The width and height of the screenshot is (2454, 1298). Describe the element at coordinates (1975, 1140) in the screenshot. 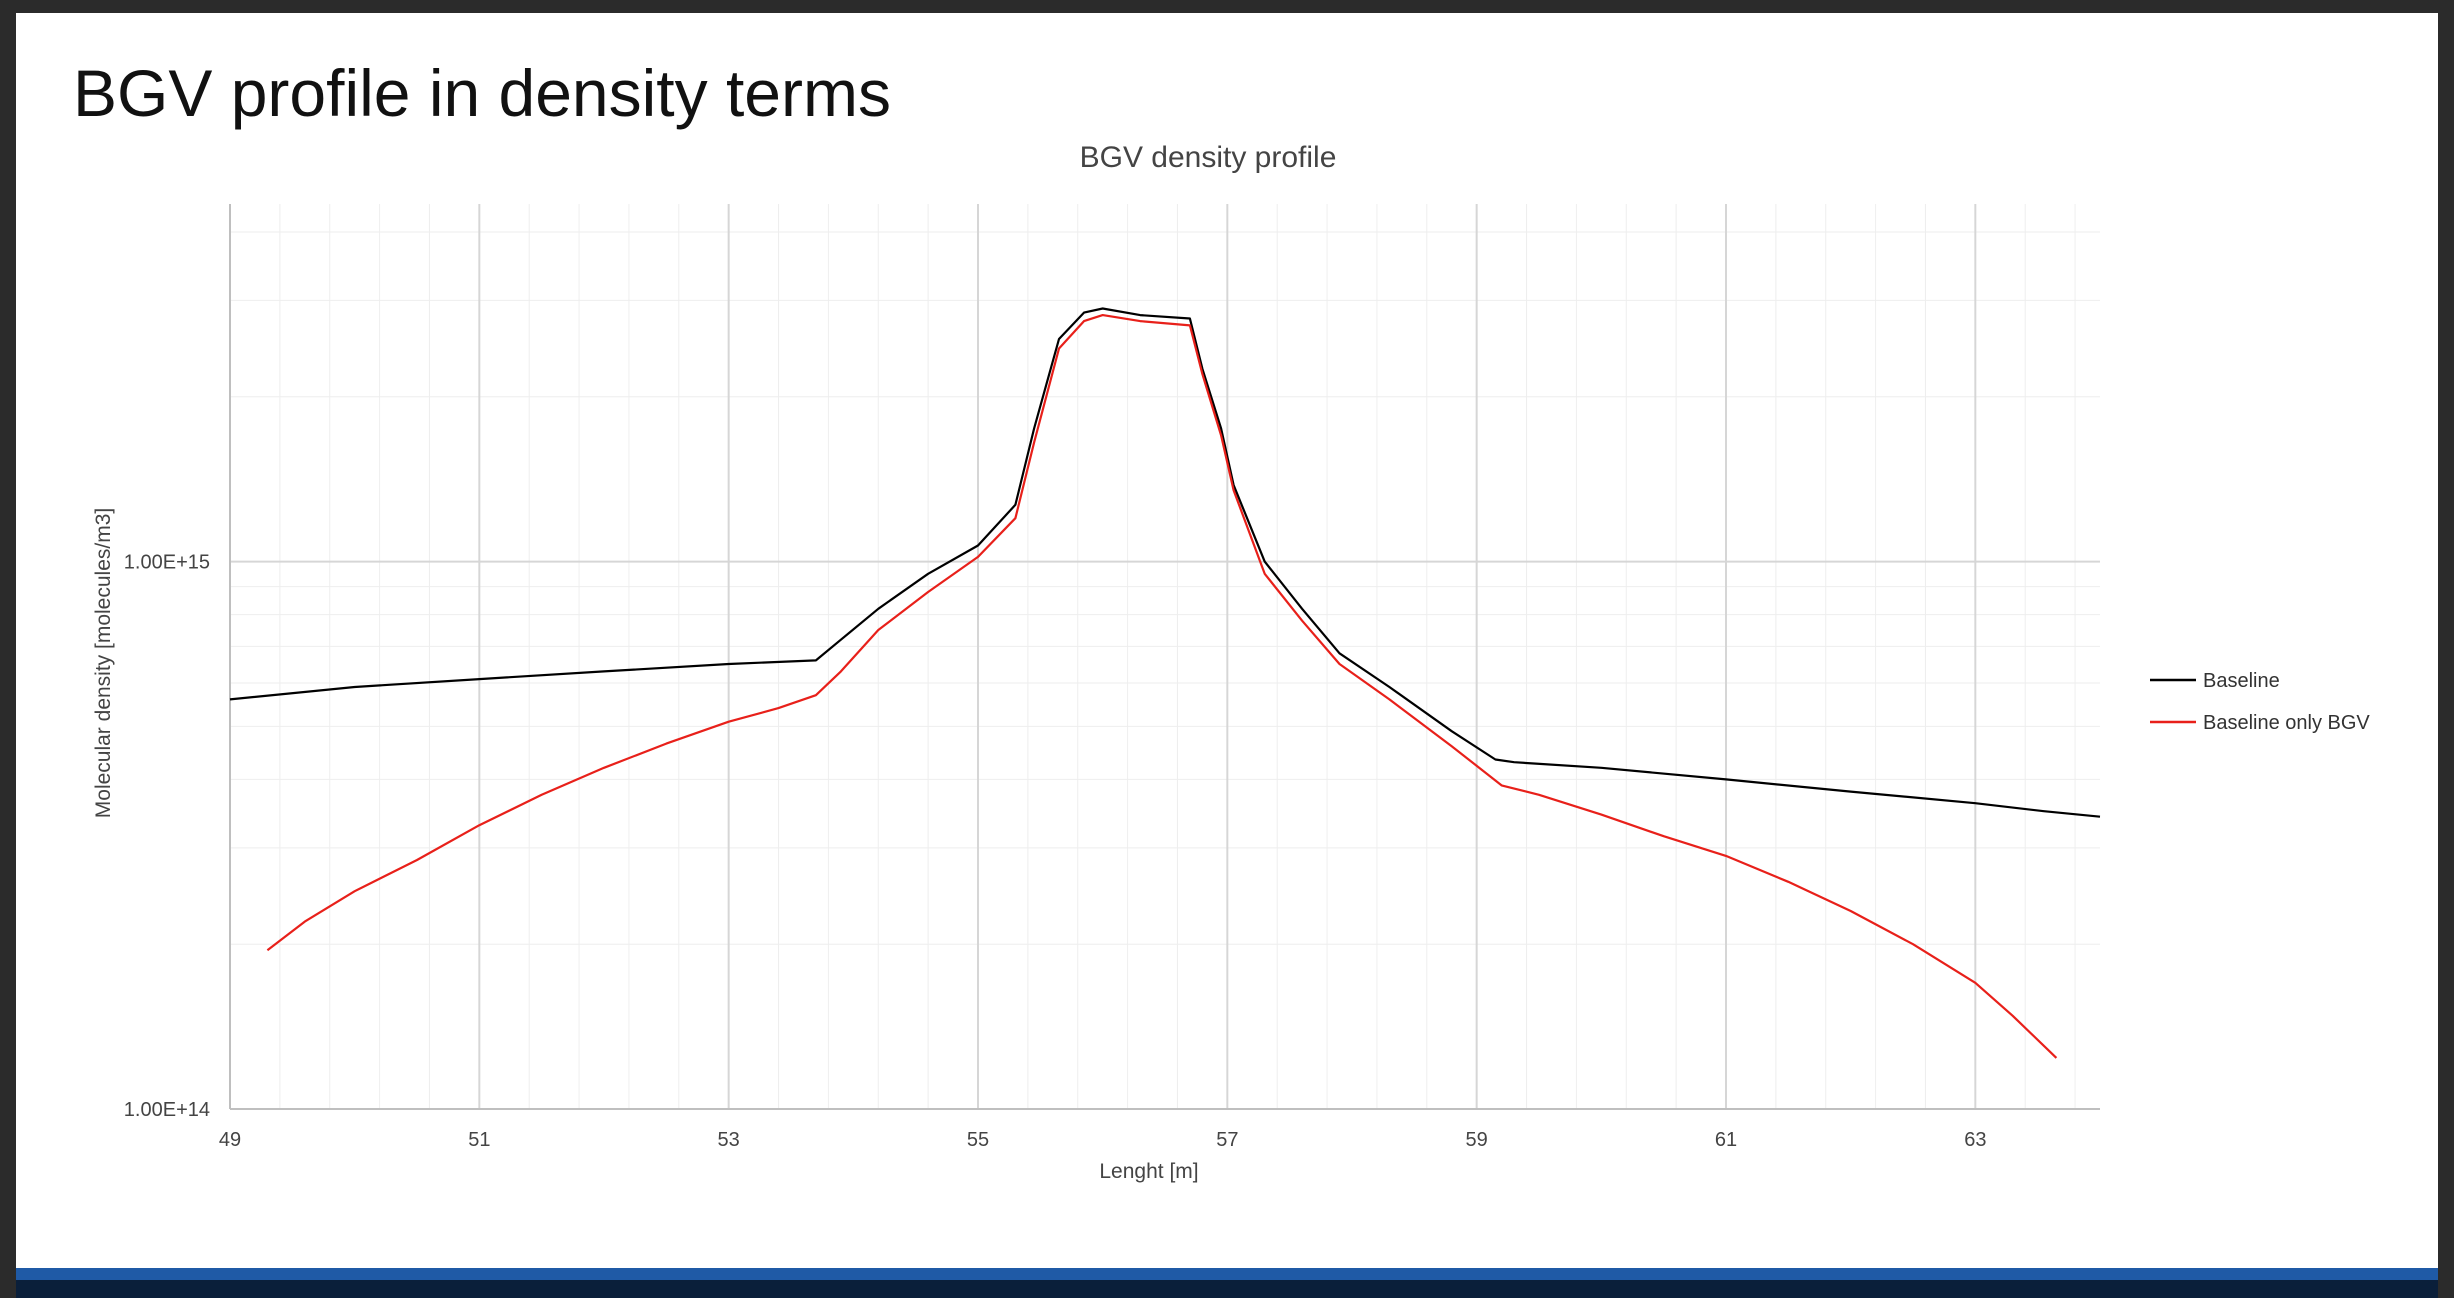

I see `x-tick-label: 63` at that location.